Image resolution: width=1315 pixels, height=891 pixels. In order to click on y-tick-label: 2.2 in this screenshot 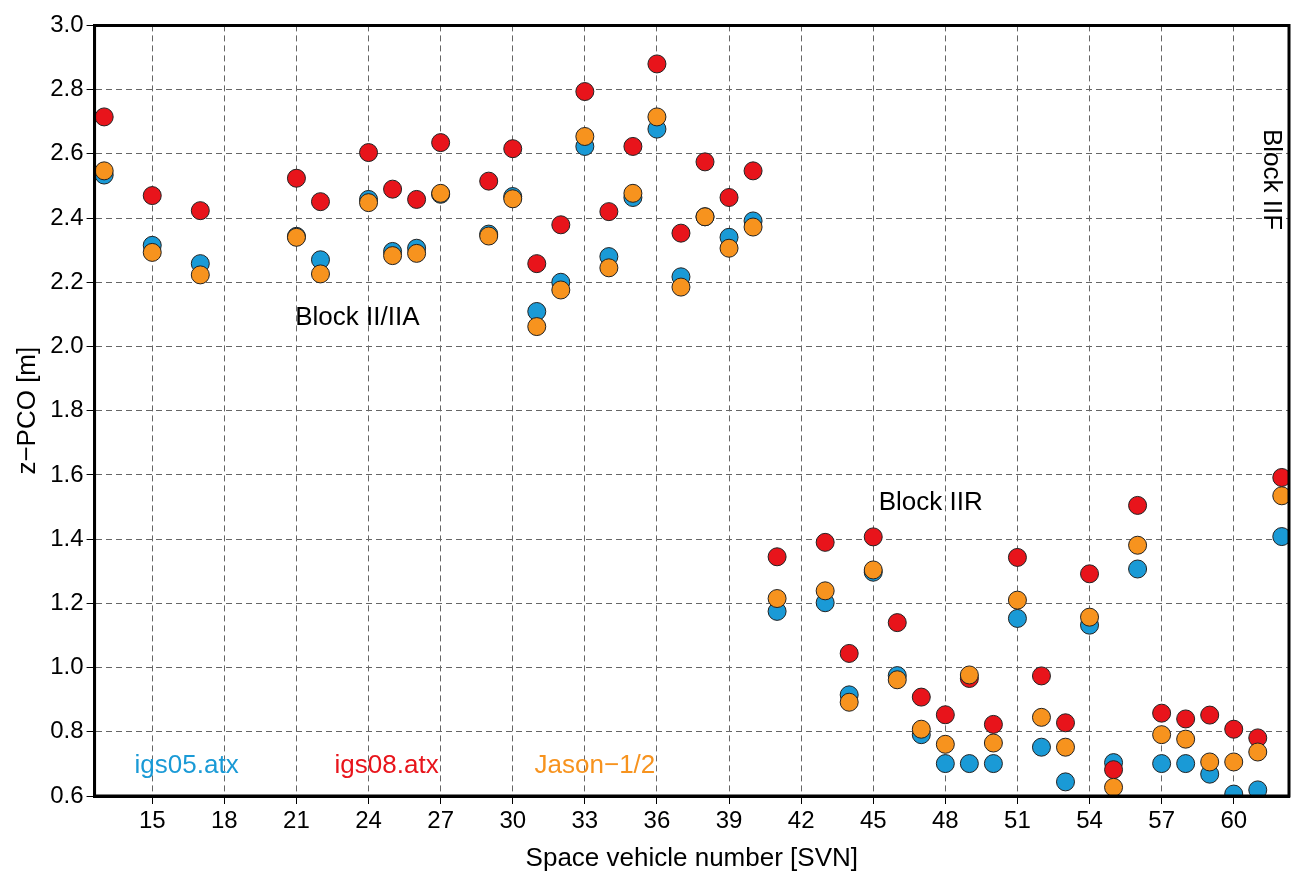, I will do `click(67, 280)`.